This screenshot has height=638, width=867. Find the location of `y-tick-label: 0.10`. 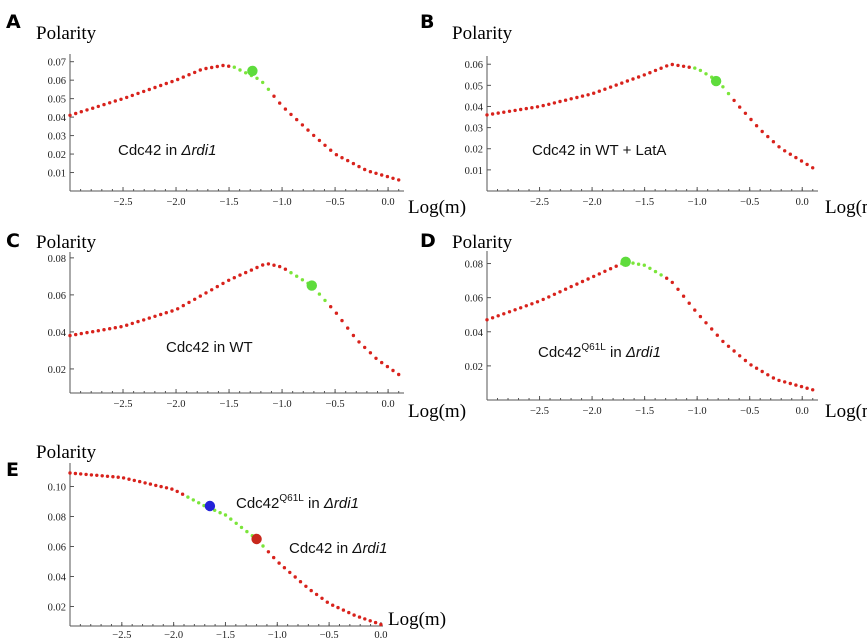

y-tick-label: 0.10 is located at coordinates (57, 488).